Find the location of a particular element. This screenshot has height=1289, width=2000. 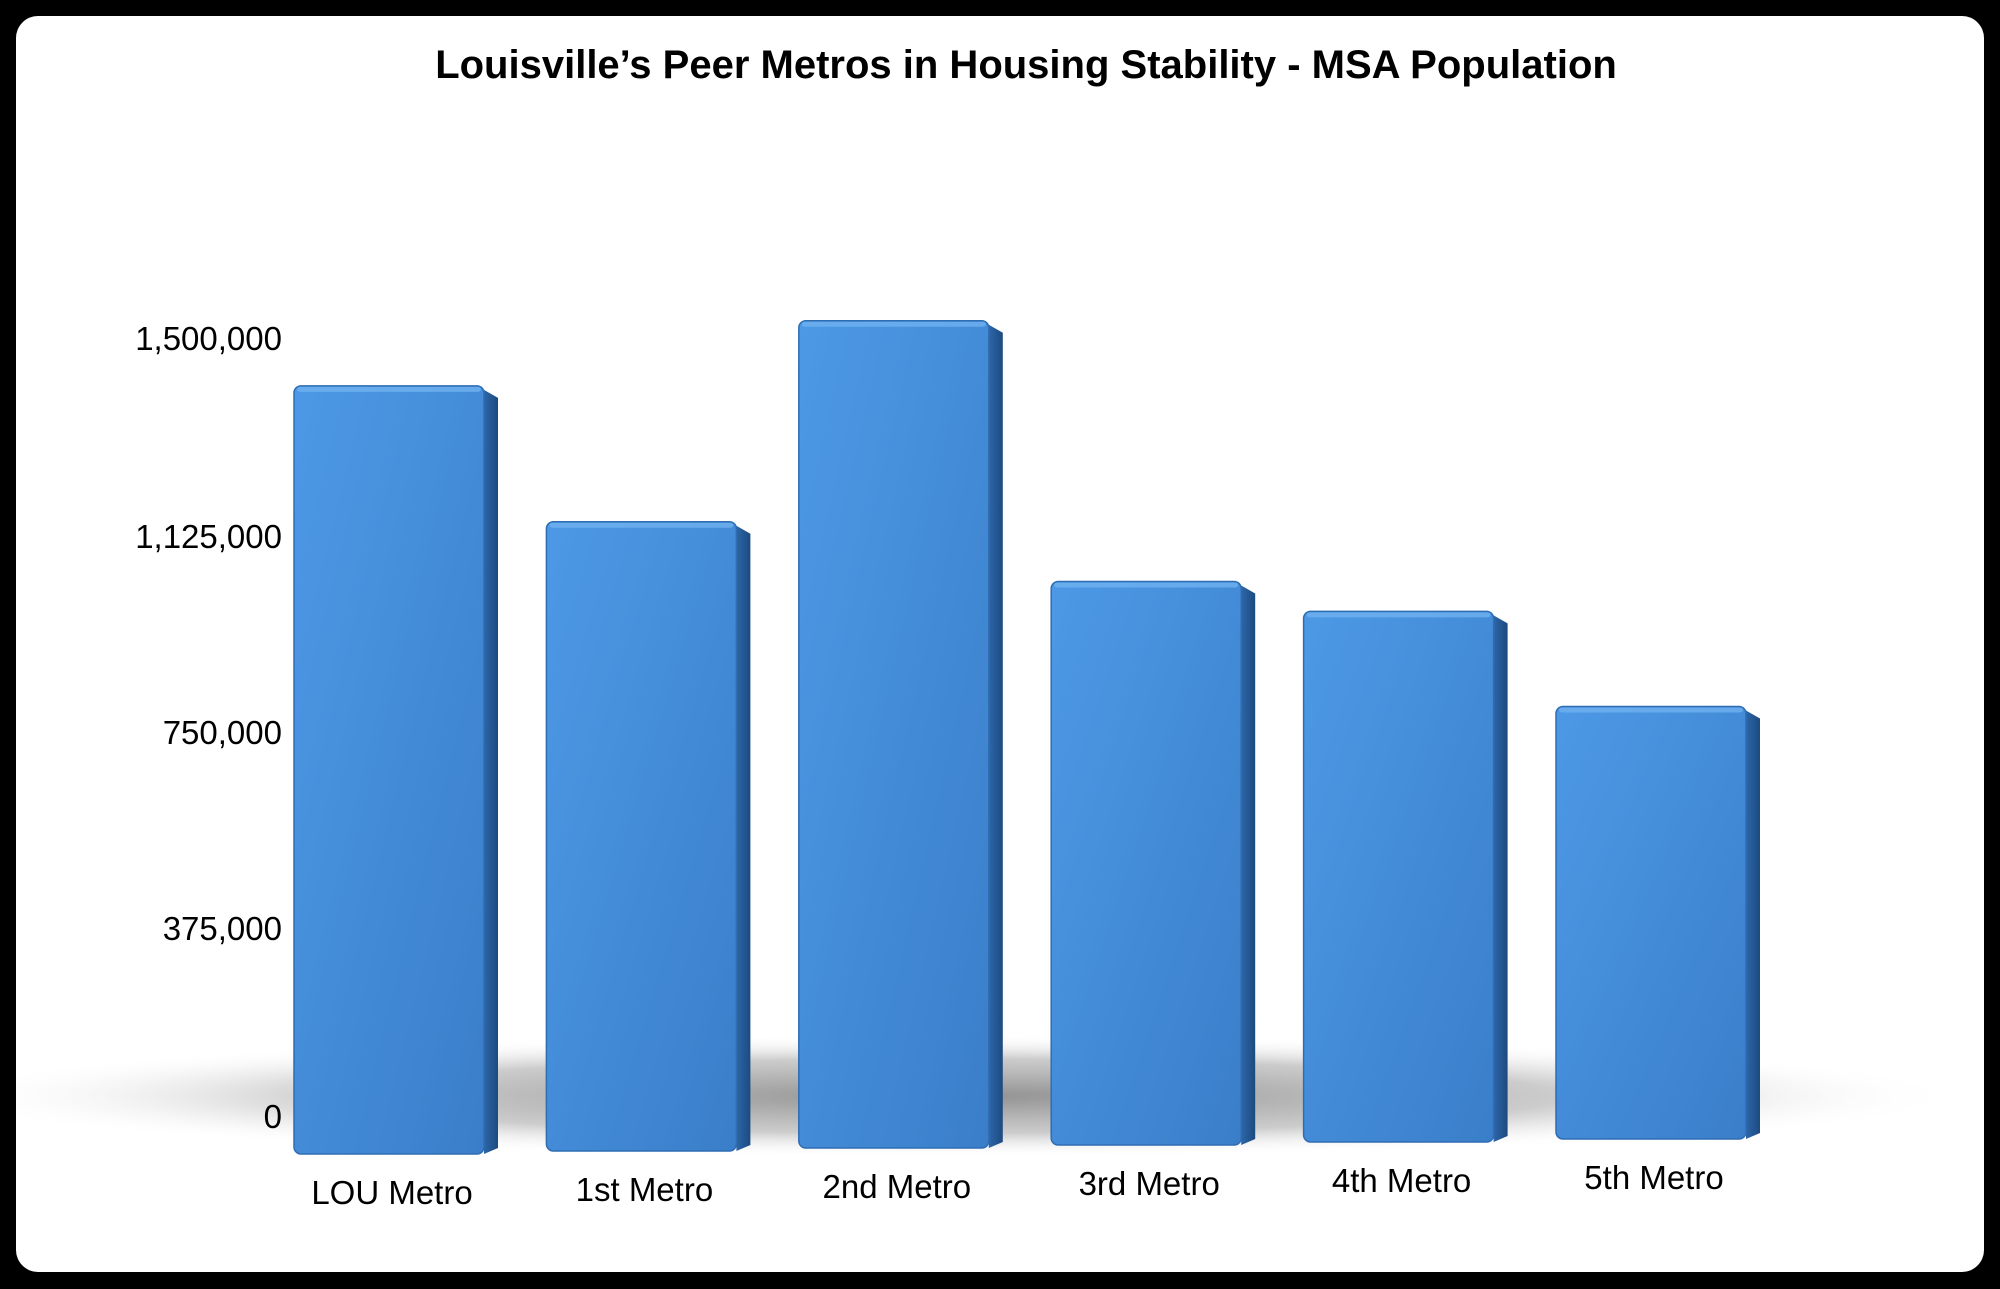

x-category-label: 3rd Metro is located at coordinates (1149, 1183).